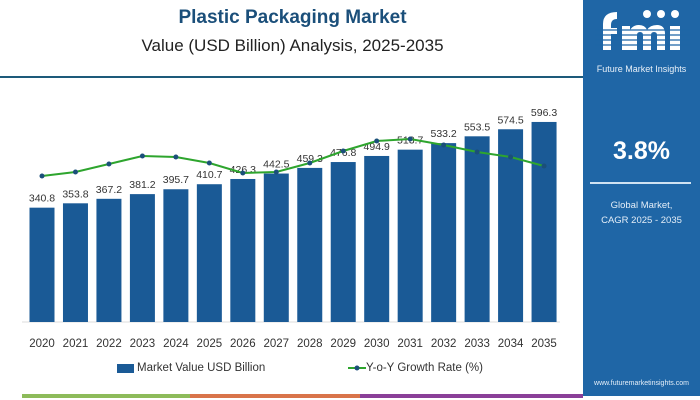 This screenshot has height=400, width=700. What do you see at coordinates (310, 244) in the screenshot?
I see `bar-2028` at bounding box center [310, 244].